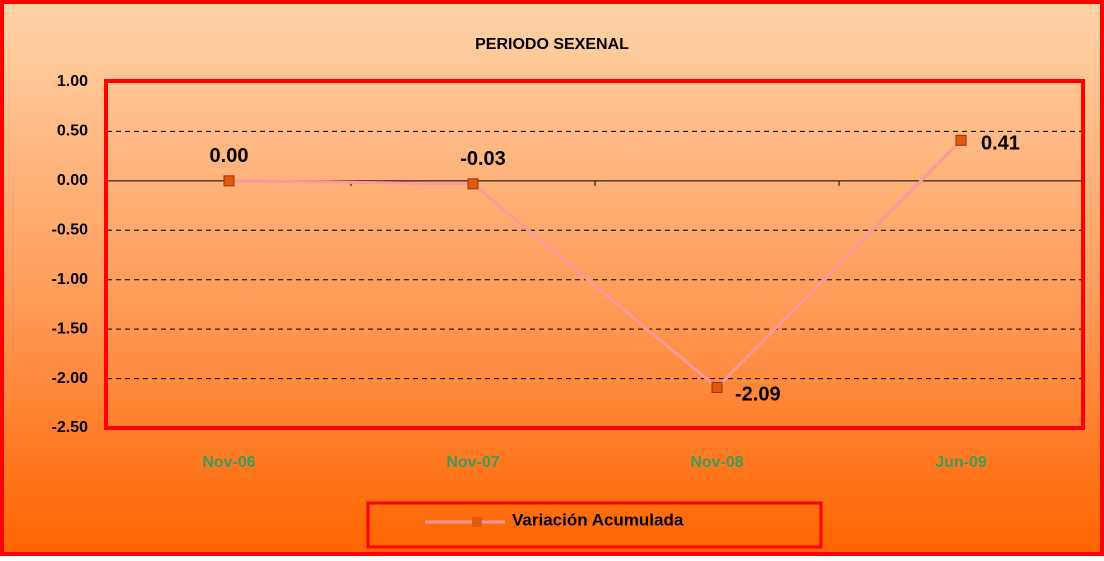 The width and height of the screenshot is (1104, 561). What do you see at coordinates (552, 44) in the screenshot?
I see `chart-title: PERIODO SEXENAL` at bounding box center [552, 44].